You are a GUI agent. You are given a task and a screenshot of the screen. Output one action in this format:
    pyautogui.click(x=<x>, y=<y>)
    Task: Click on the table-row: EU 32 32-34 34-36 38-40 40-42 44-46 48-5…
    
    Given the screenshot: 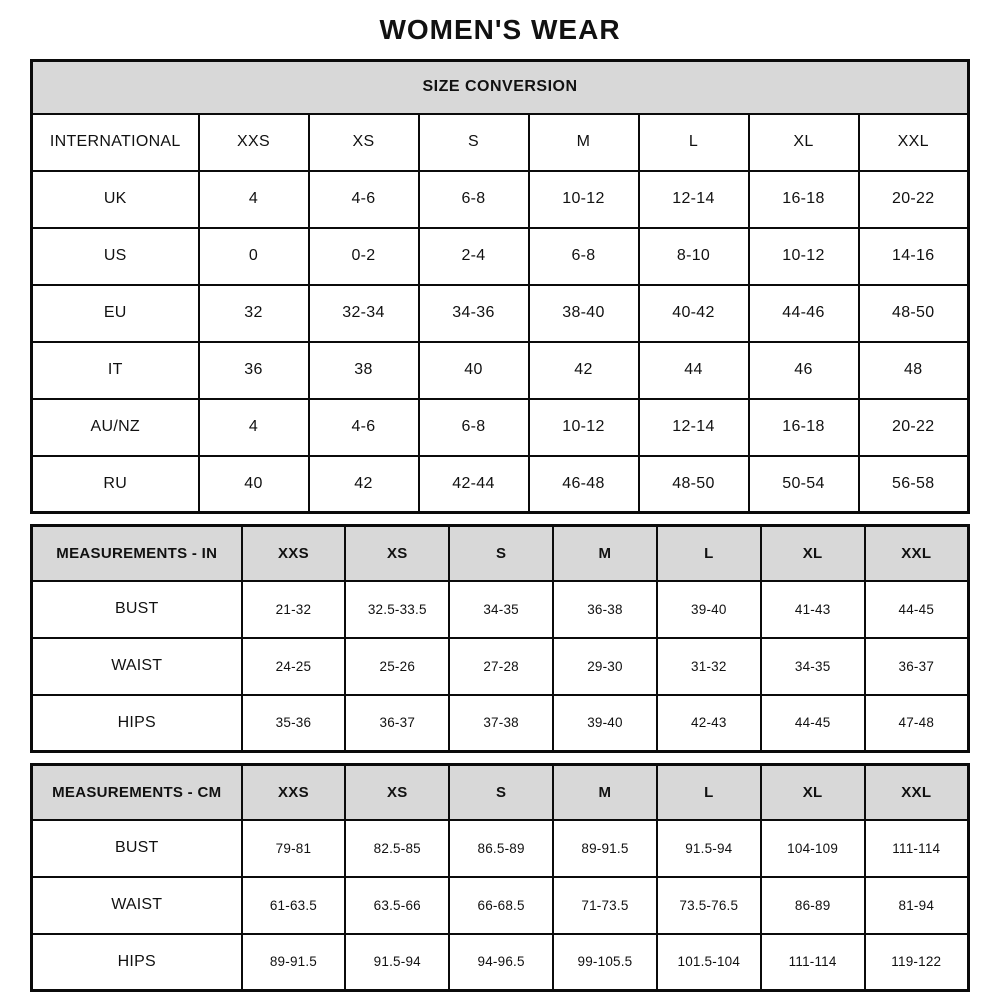 What is the action you would take?
    pyautogui.click(x=500, y=313)
    